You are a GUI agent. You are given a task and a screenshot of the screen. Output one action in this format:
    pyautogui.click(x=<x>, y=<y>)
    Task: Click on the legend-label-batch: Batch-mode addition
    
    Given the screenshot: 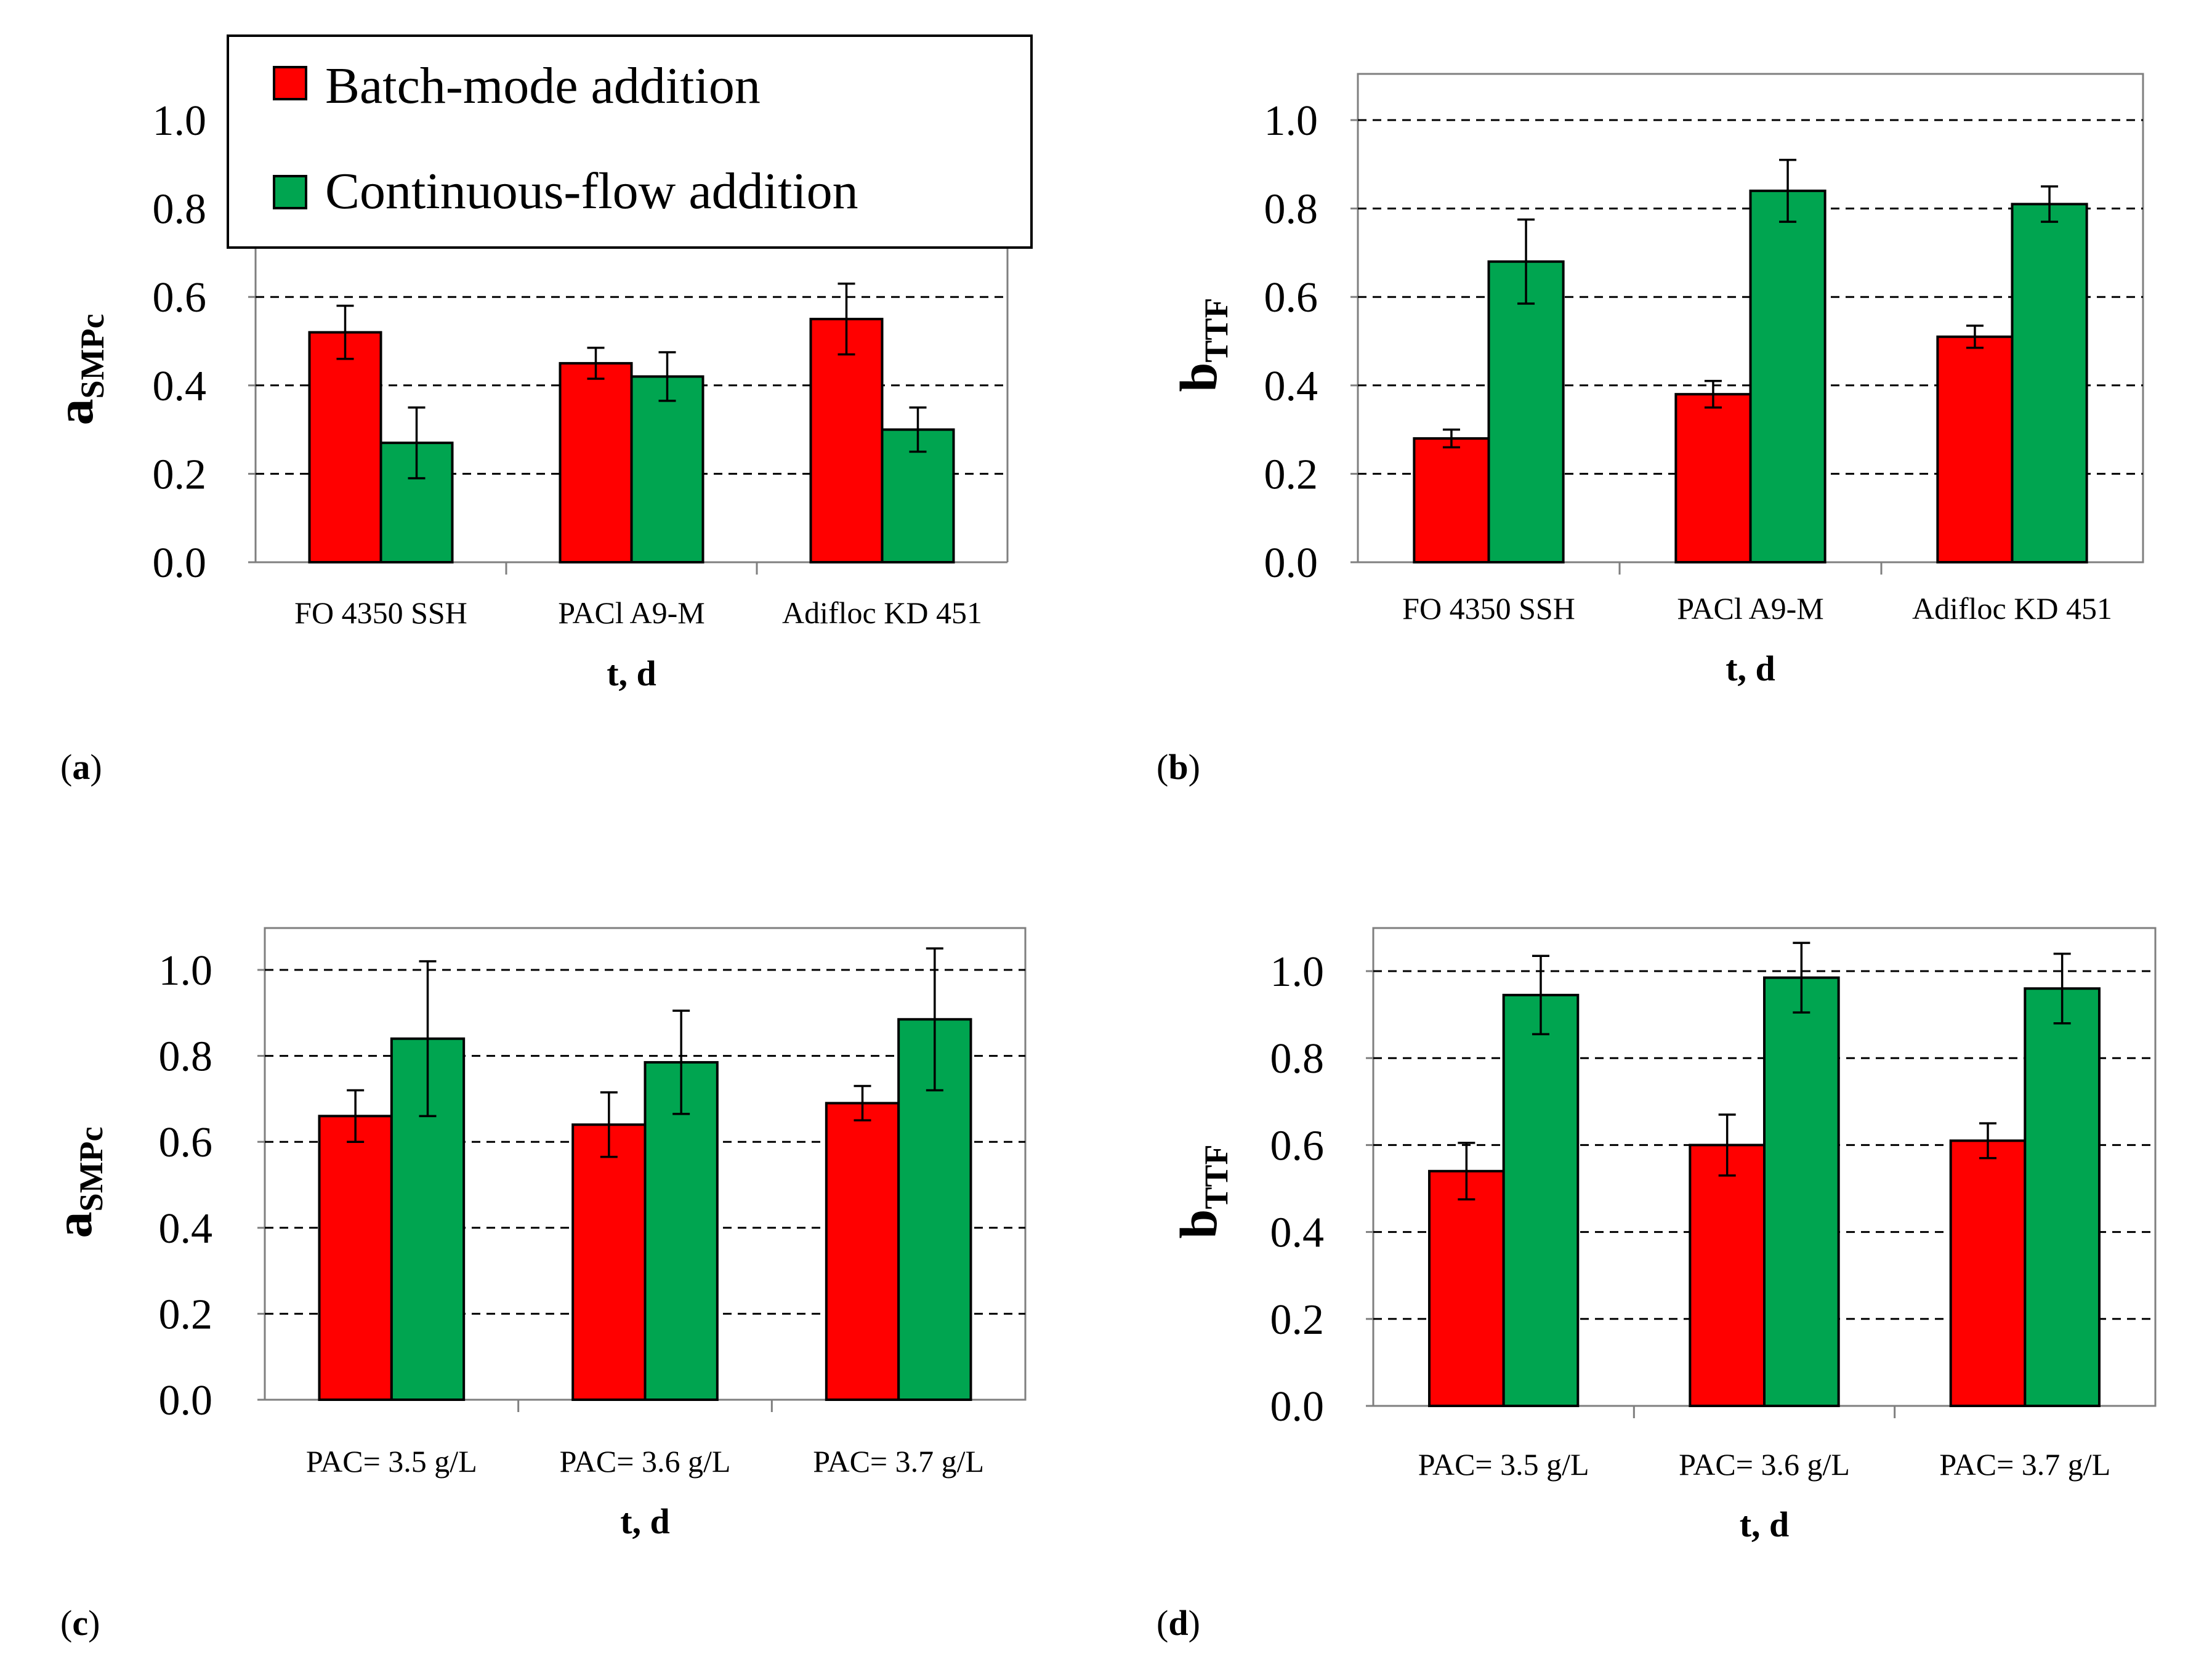 What is the action you would take?
    pyautogui.click(x=543, y=86)
    